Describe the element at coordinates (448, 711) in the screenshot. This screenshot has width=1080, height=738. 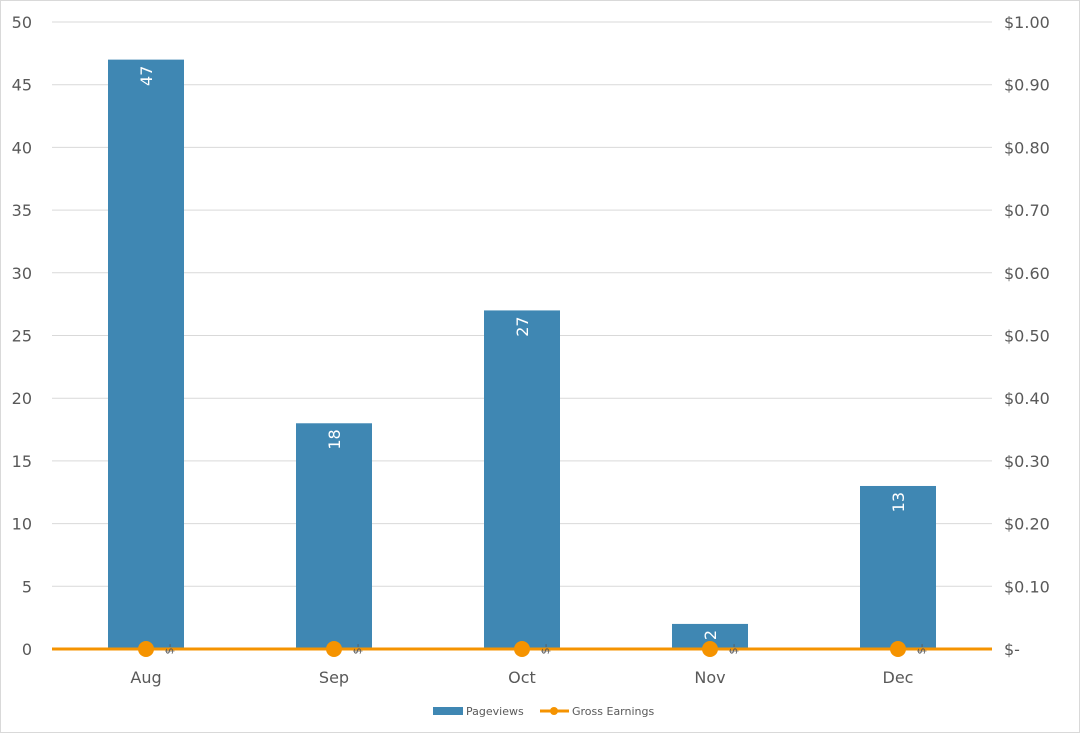
I see `legend-swatch-pageviews` at that location.